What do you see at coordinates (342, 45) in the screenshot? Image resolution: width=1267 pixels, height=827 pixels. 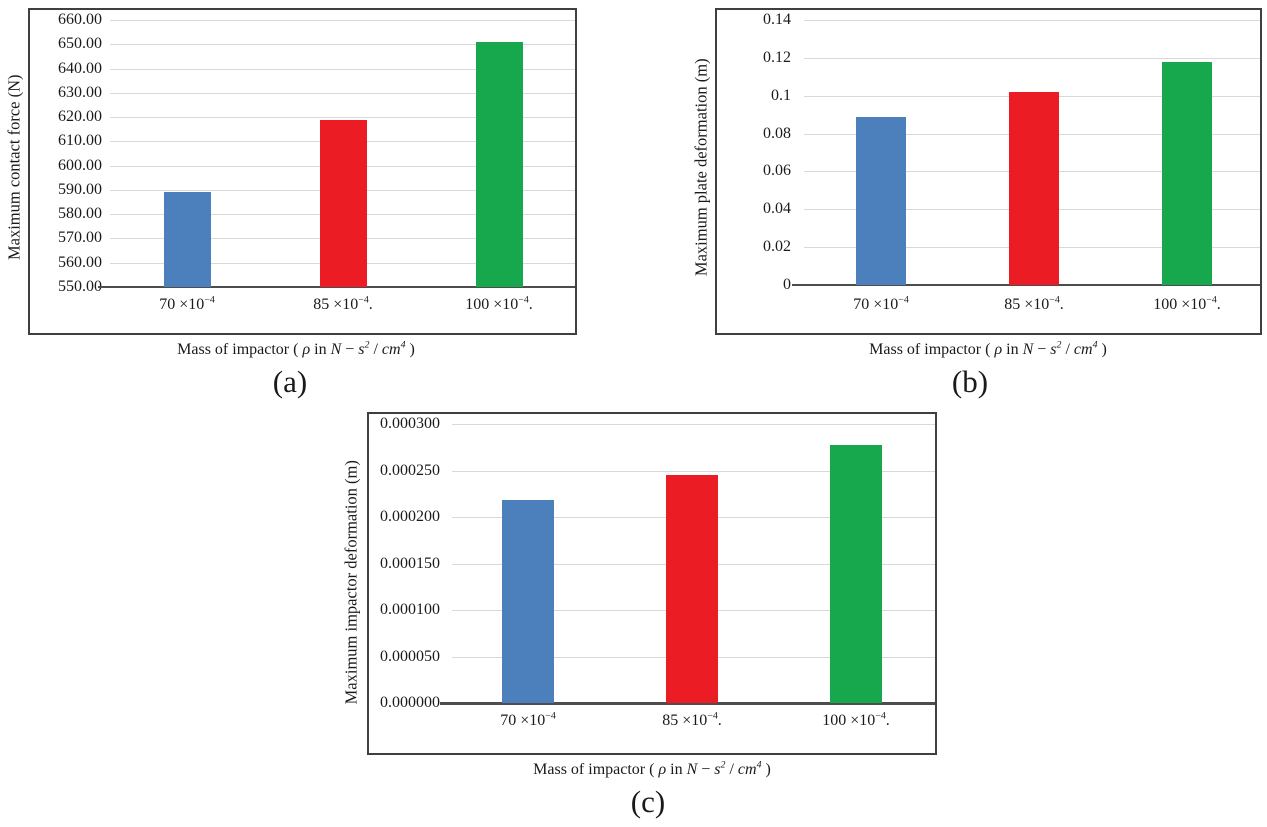 I see `gridline-y-650.00` at bounding box center [342, 45].